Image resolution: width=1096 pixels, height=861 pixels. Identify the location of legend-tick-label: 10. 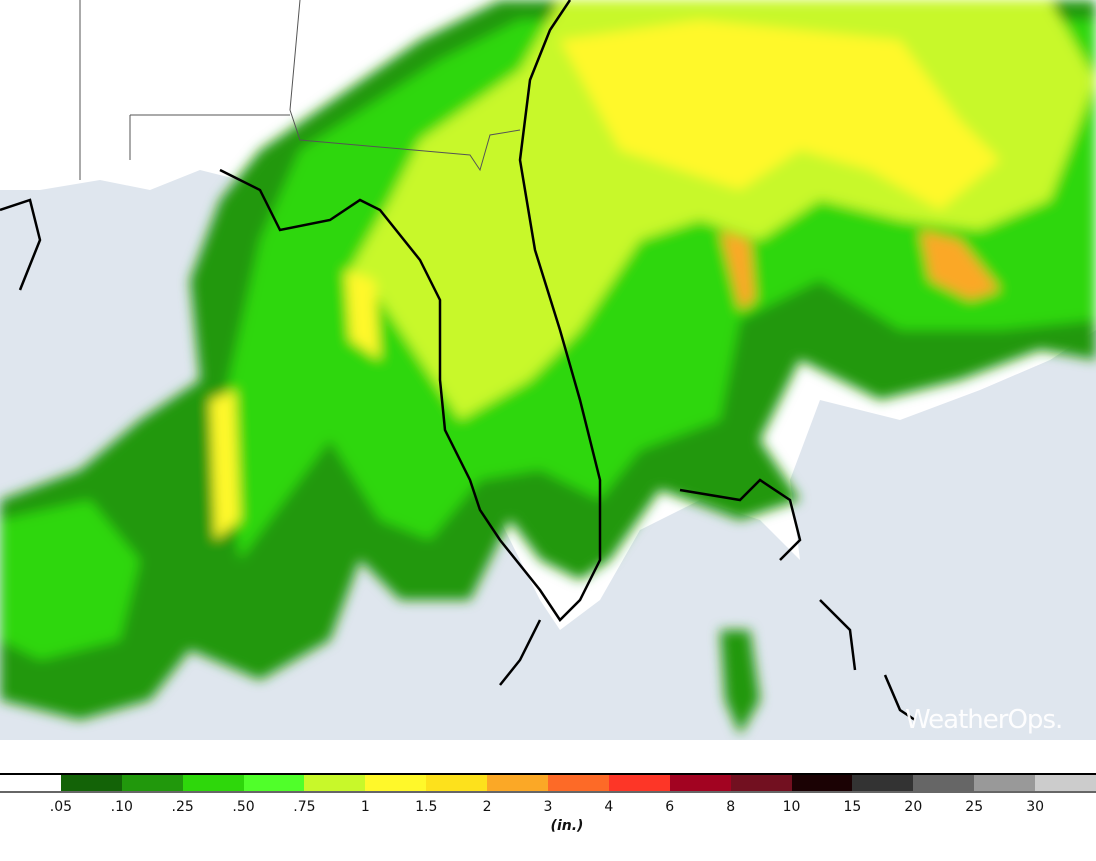
(791, 807).